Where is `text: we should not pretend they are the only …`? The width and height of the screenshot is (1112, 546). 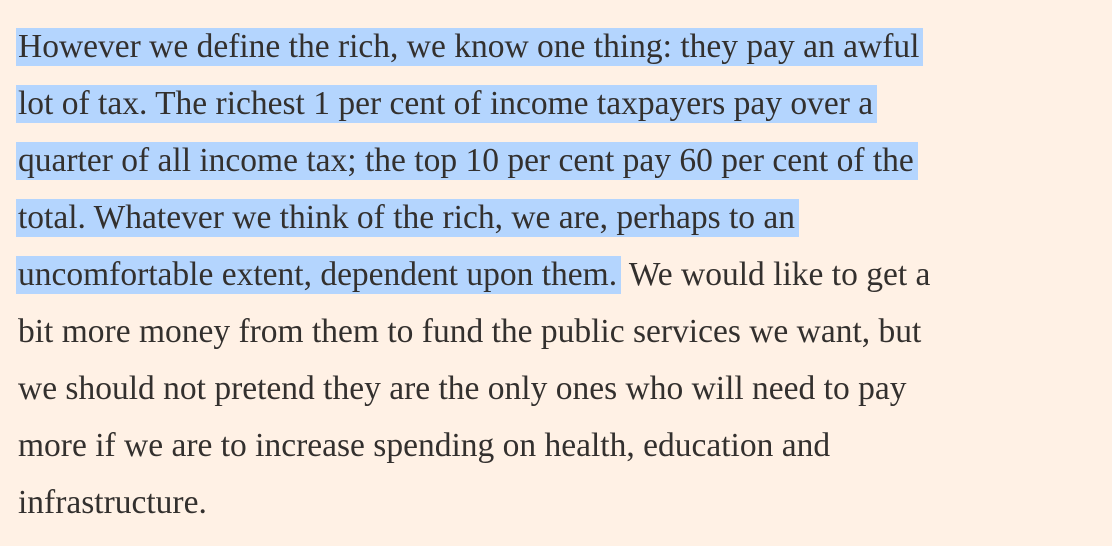 text: we should not pretend they are the only … is located at coordinates (462, 388).